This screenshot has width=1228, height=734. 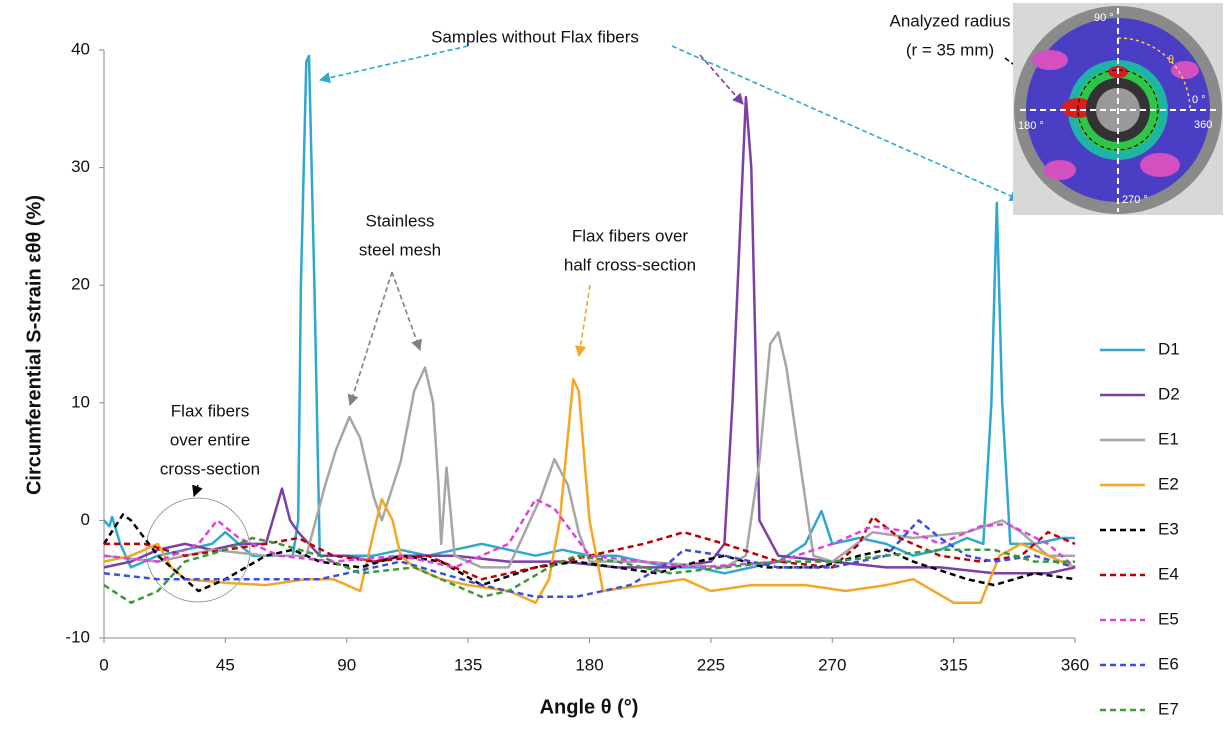 I want to click on annotation: Samples without Flax fibers, so click(x=535, y=36).